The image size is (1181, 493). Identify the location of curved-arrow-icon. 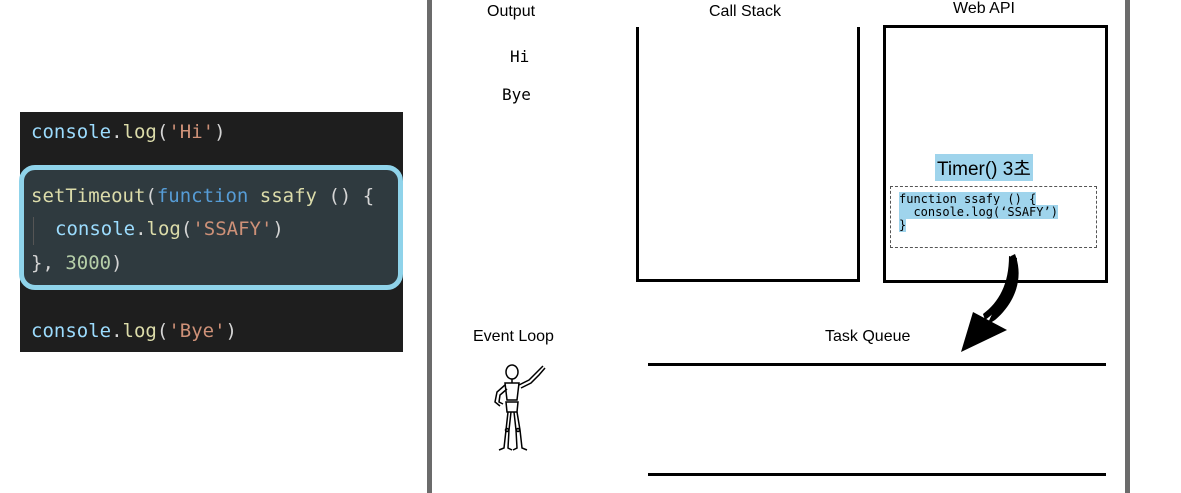
(990, 303).